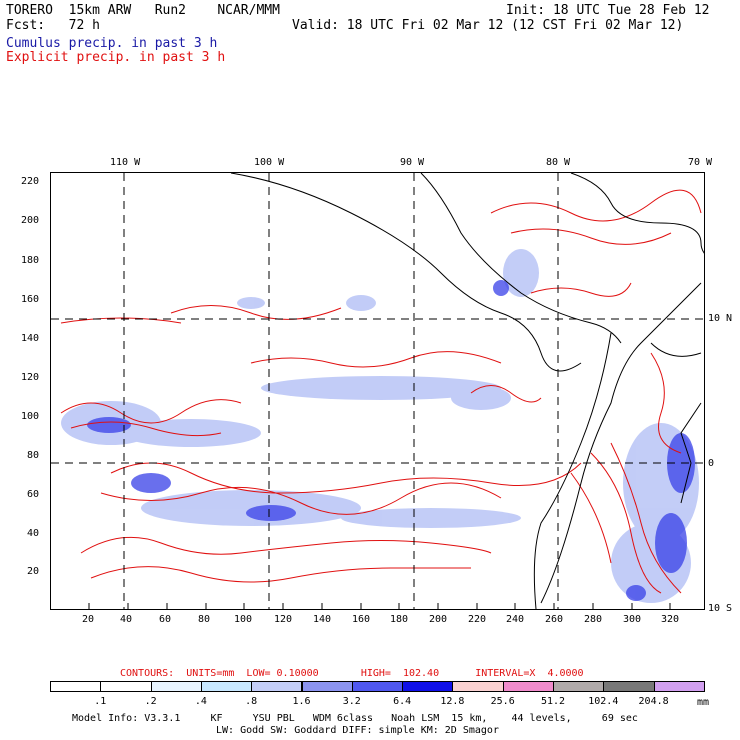  I want to click on x-tick: 320, so click(670, 619).